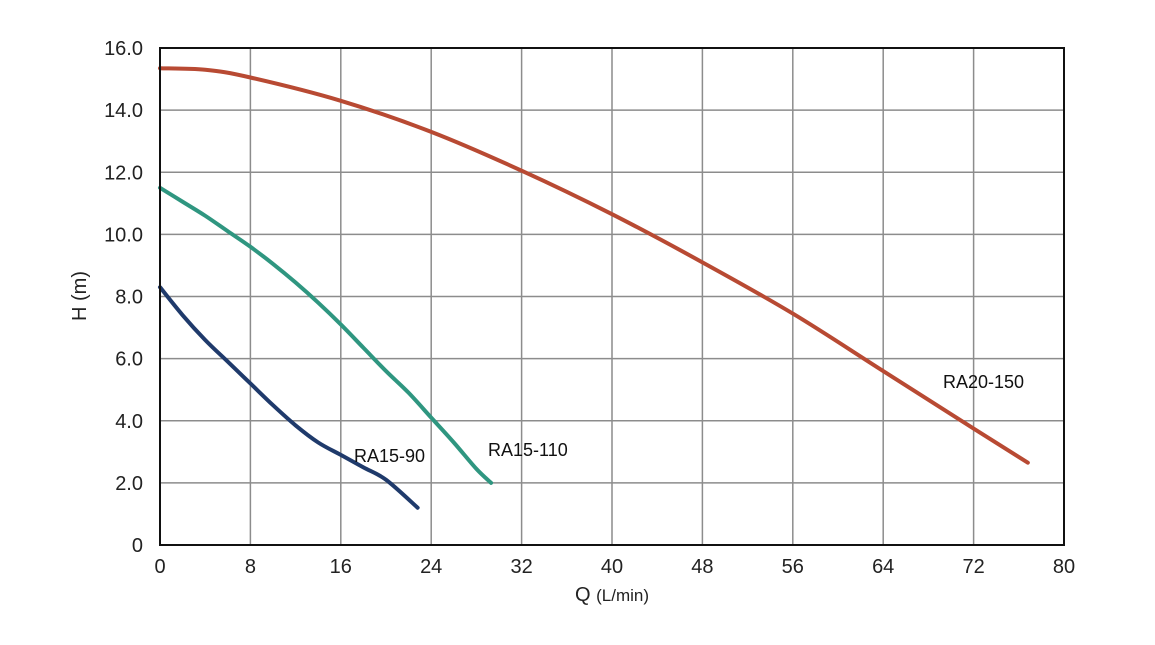  Describe the element at coordinates (123, 235) in the screenshot. I see `y-tick-label: 10.0` at that location.